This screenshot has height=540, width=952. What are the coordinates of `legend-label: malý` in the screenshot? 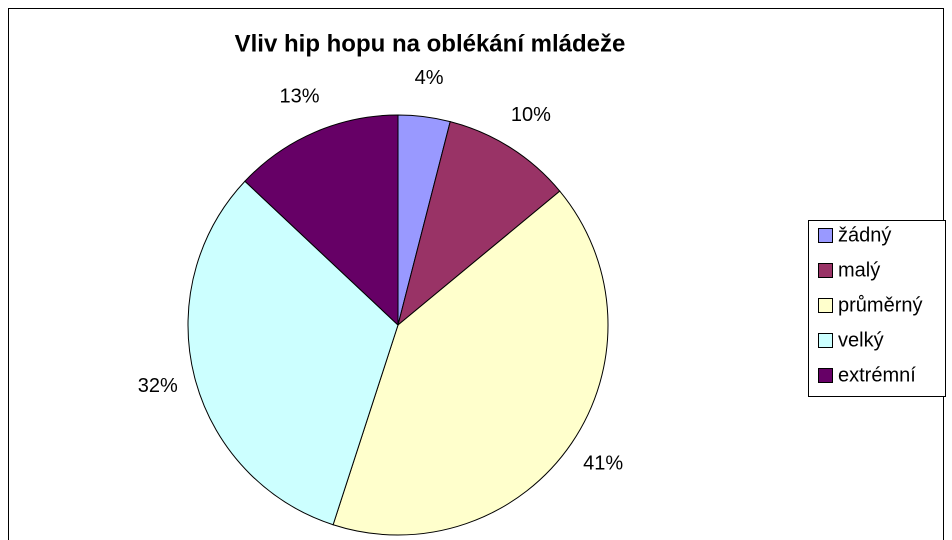 It's located at (859, 270).